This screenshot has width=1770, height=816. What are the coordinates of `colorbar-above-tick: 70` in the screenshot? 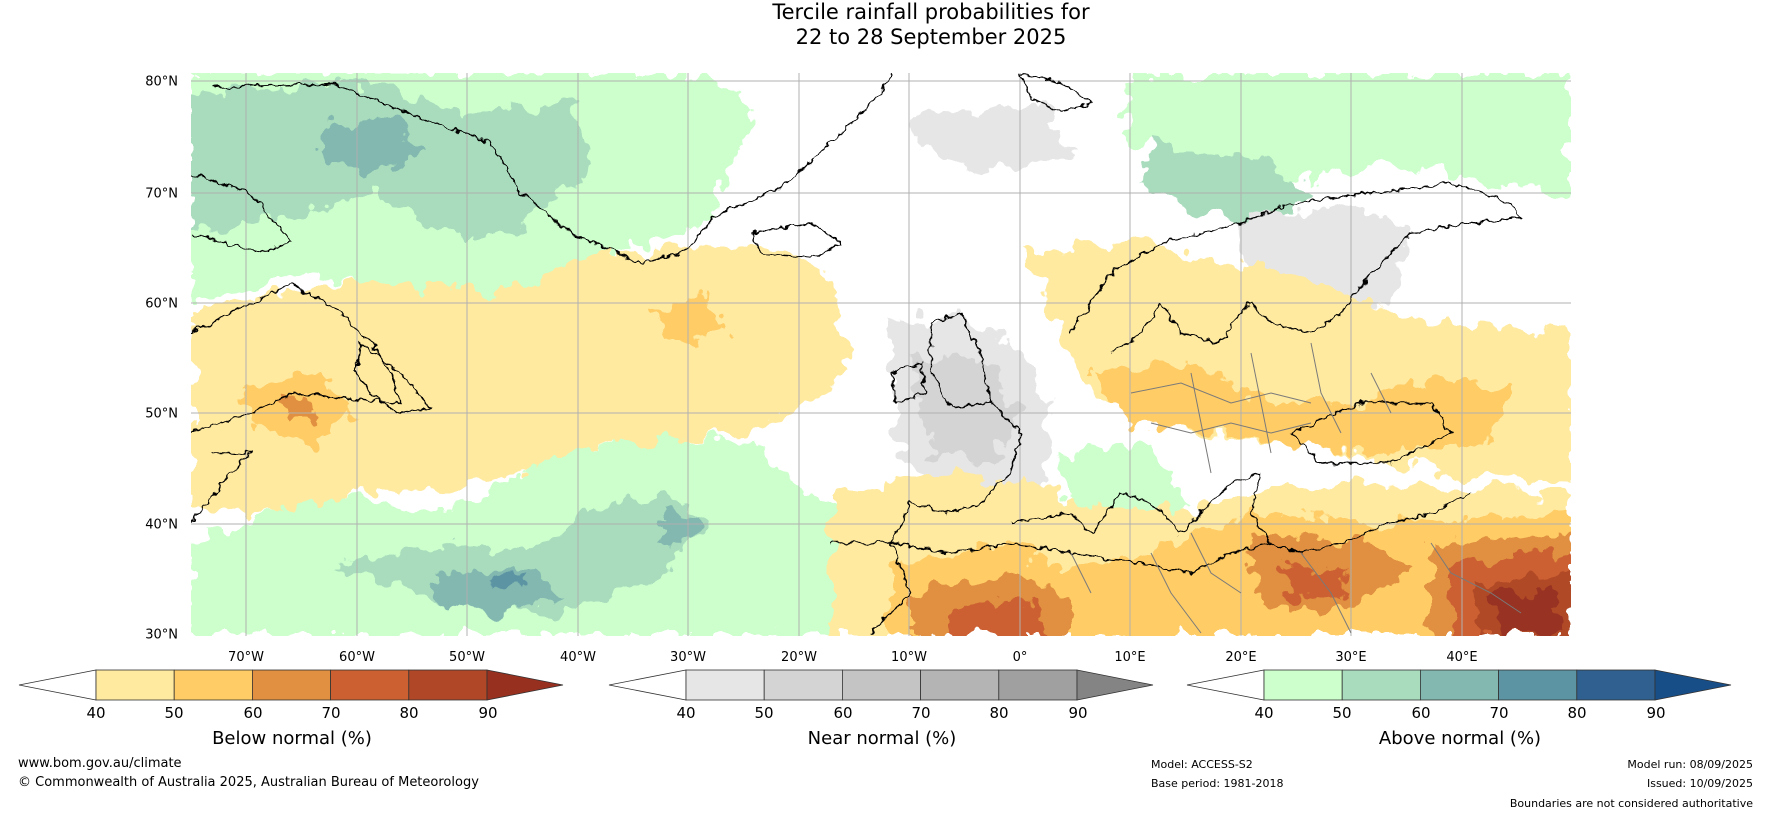 It's located at (1499, 713).